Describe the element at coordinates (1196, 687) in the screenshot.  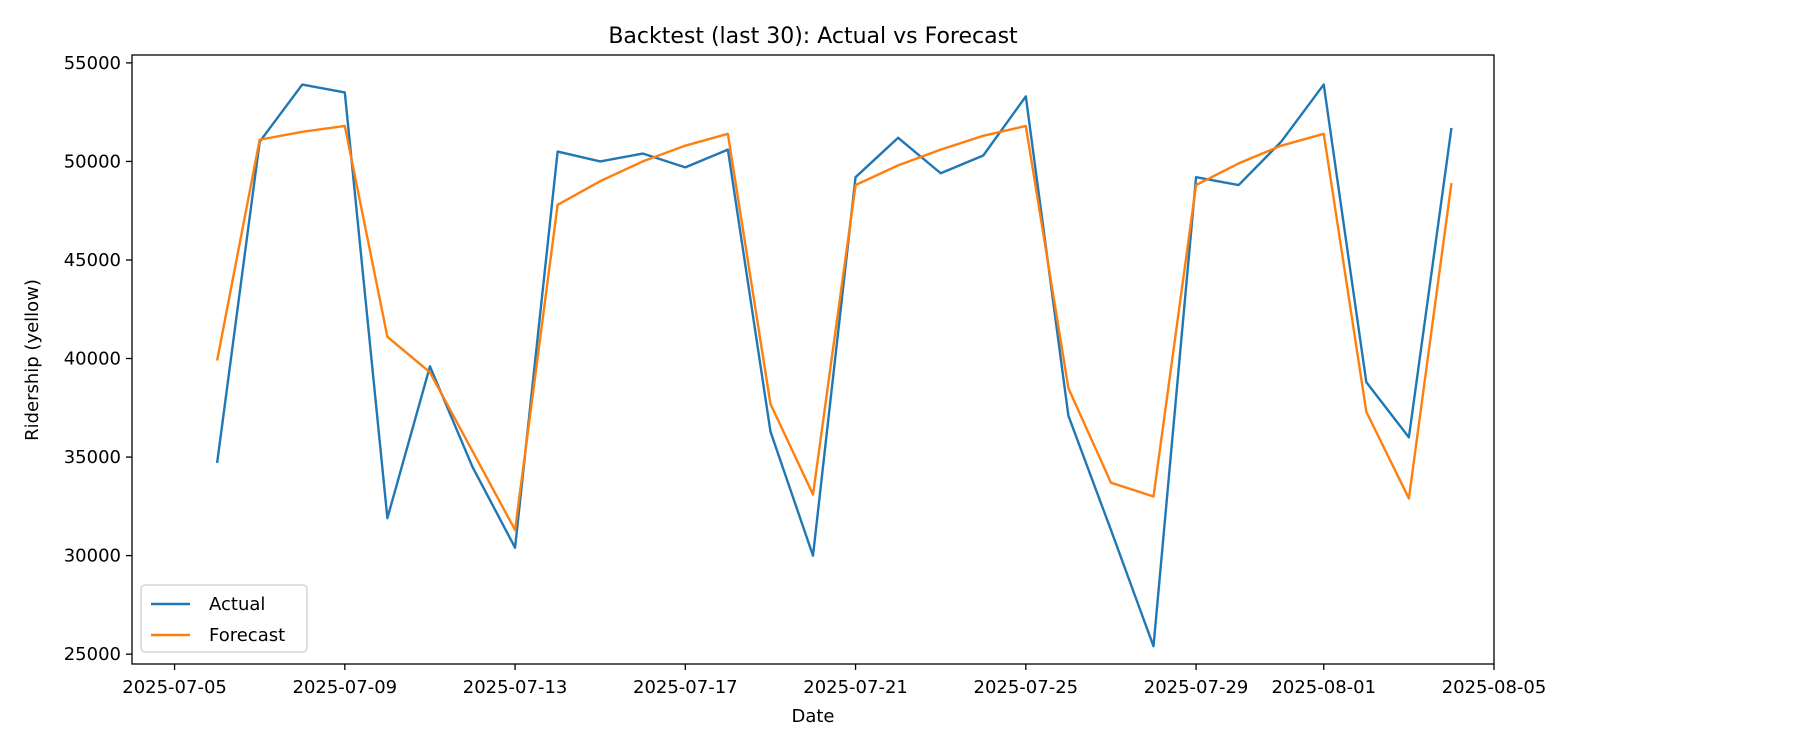
I see `x-tick-label: 2025-07-29` at that location.